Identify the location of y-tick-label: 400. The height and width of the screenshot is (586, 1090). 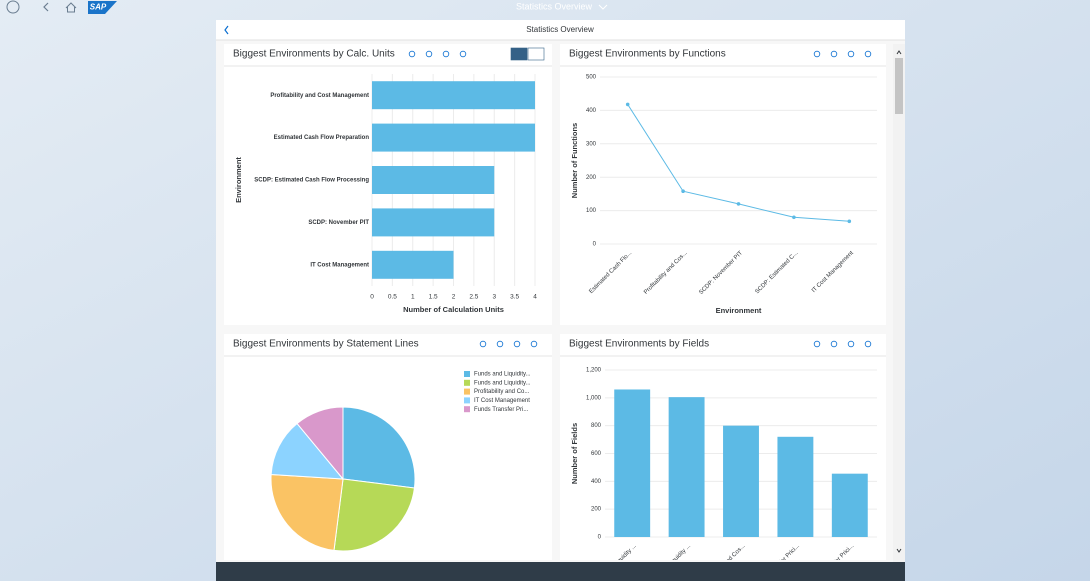
(591, 111).